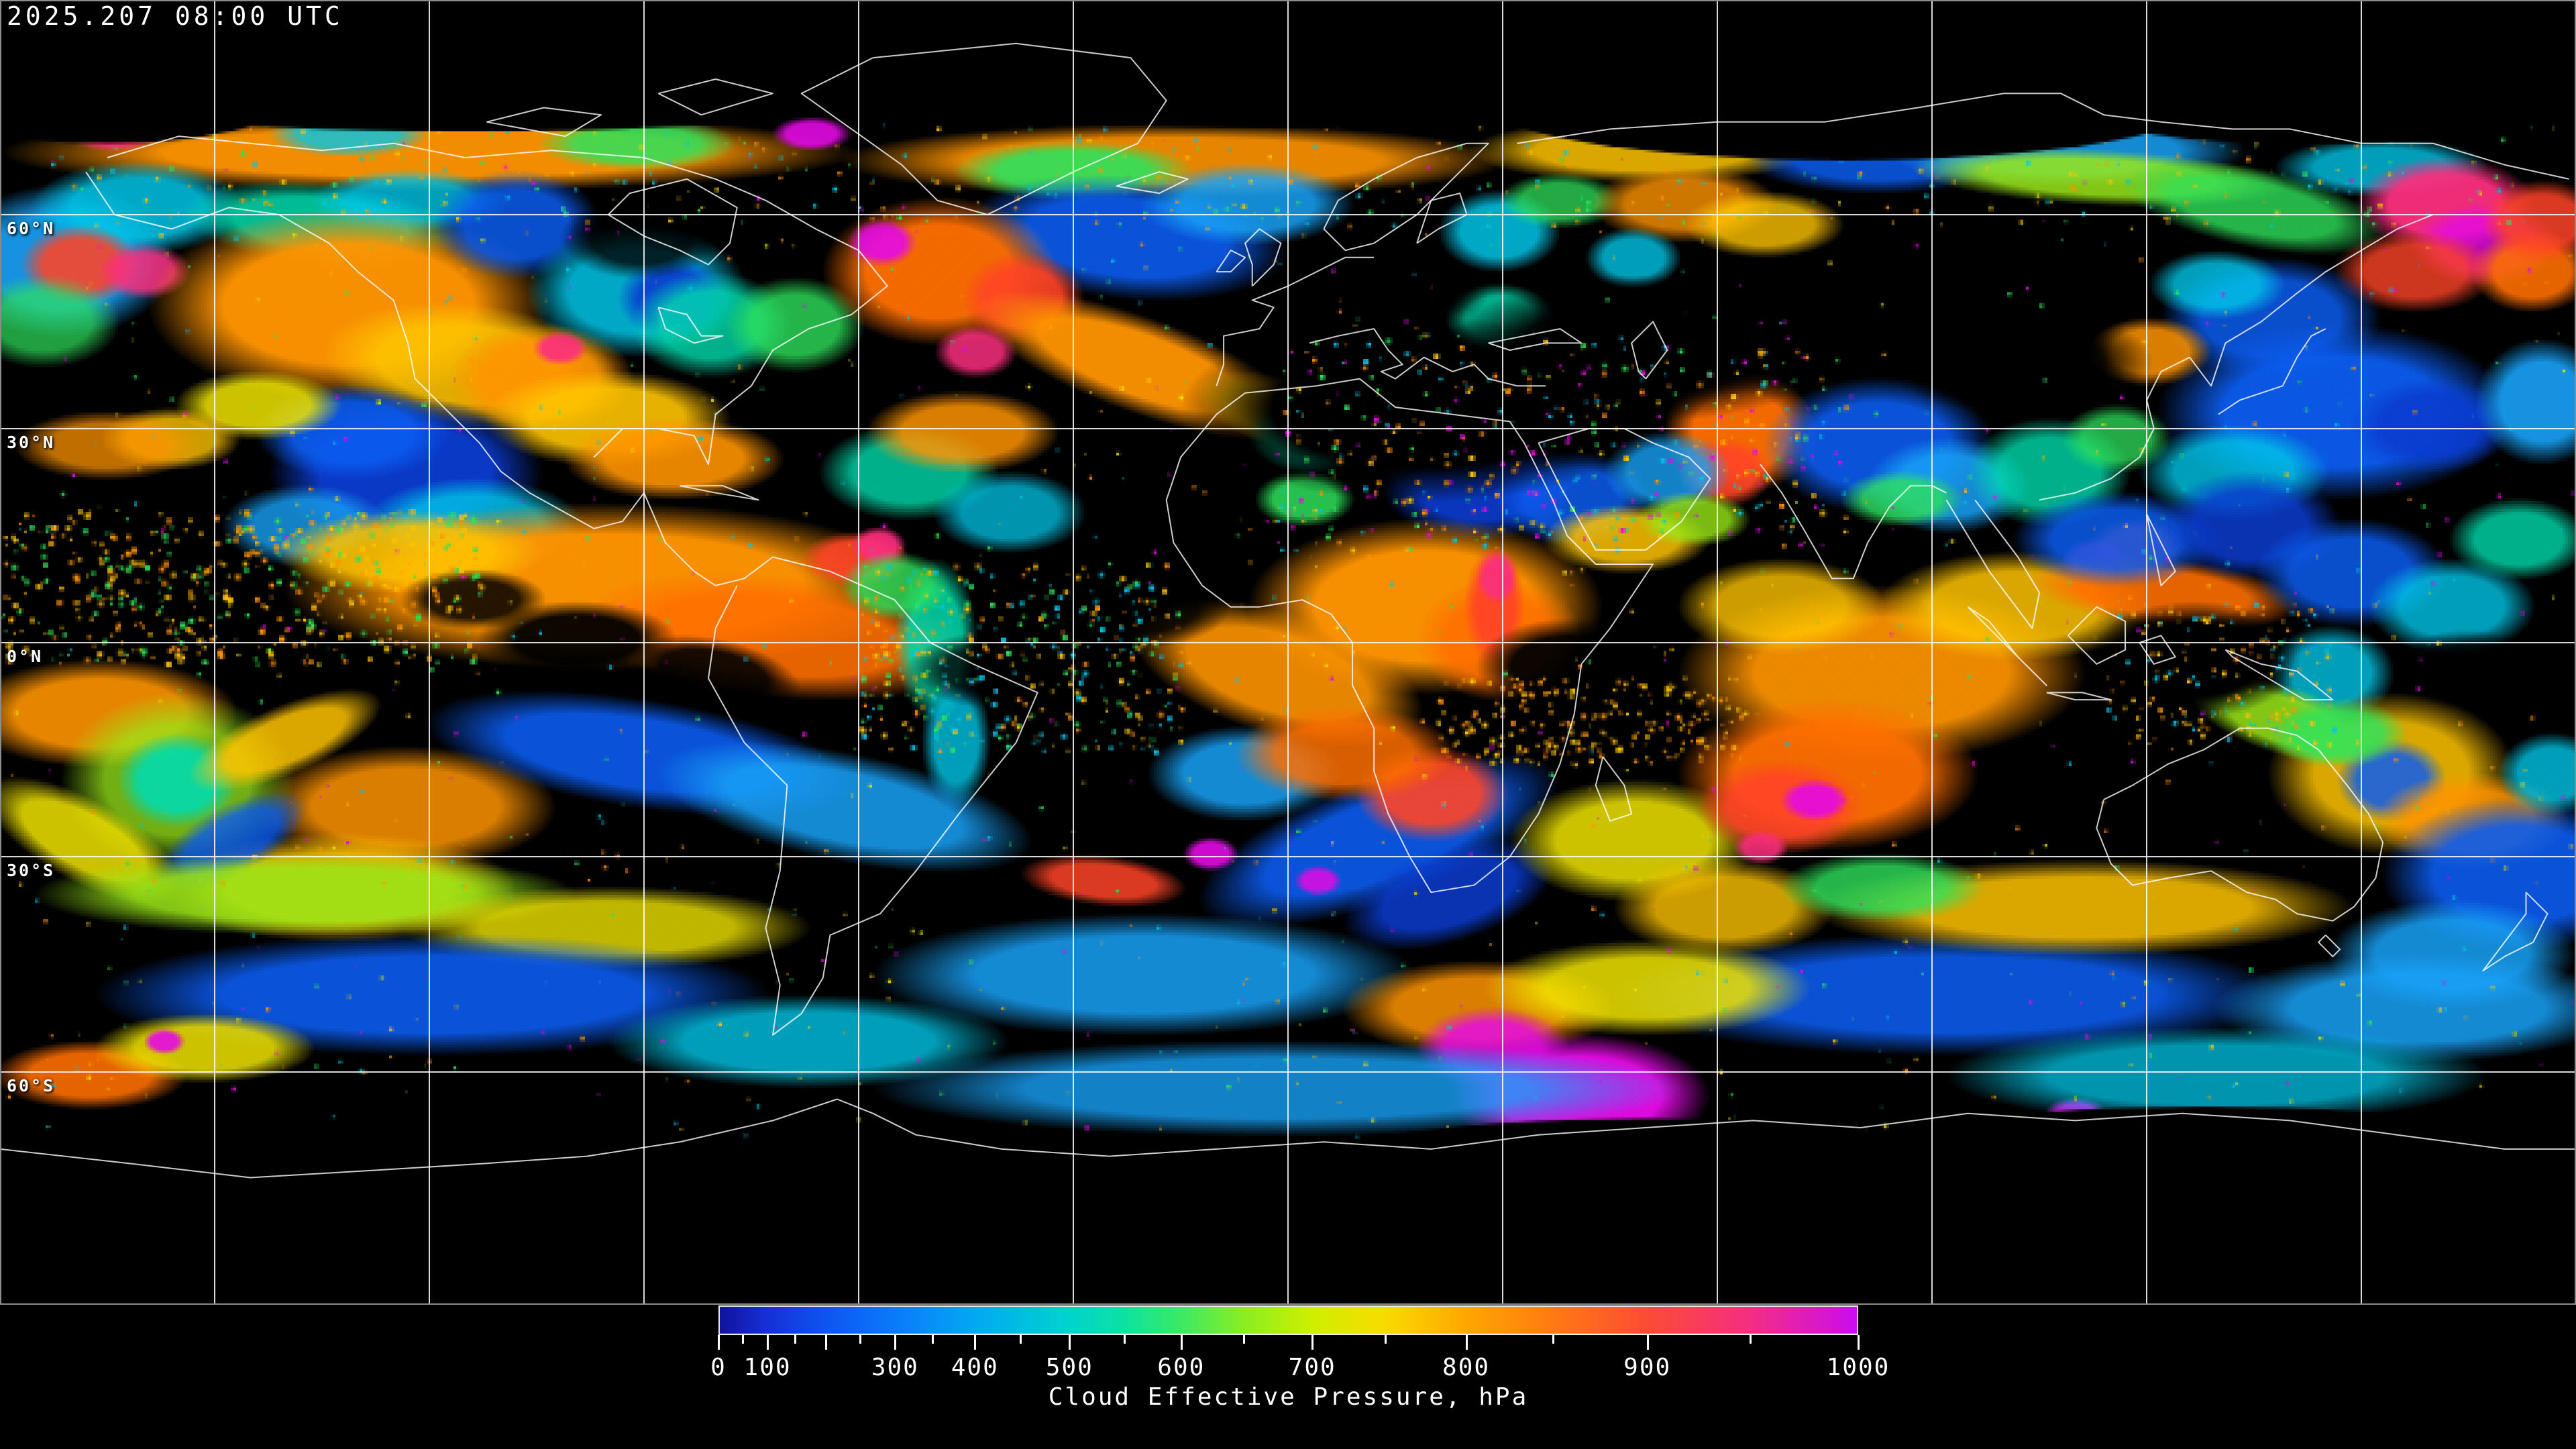 This screenshot has width=2576, height=1449. Describe the element at coordinates (895, 1367) in the screenshot. I see `colorbar-tick-label: 300` at that location.